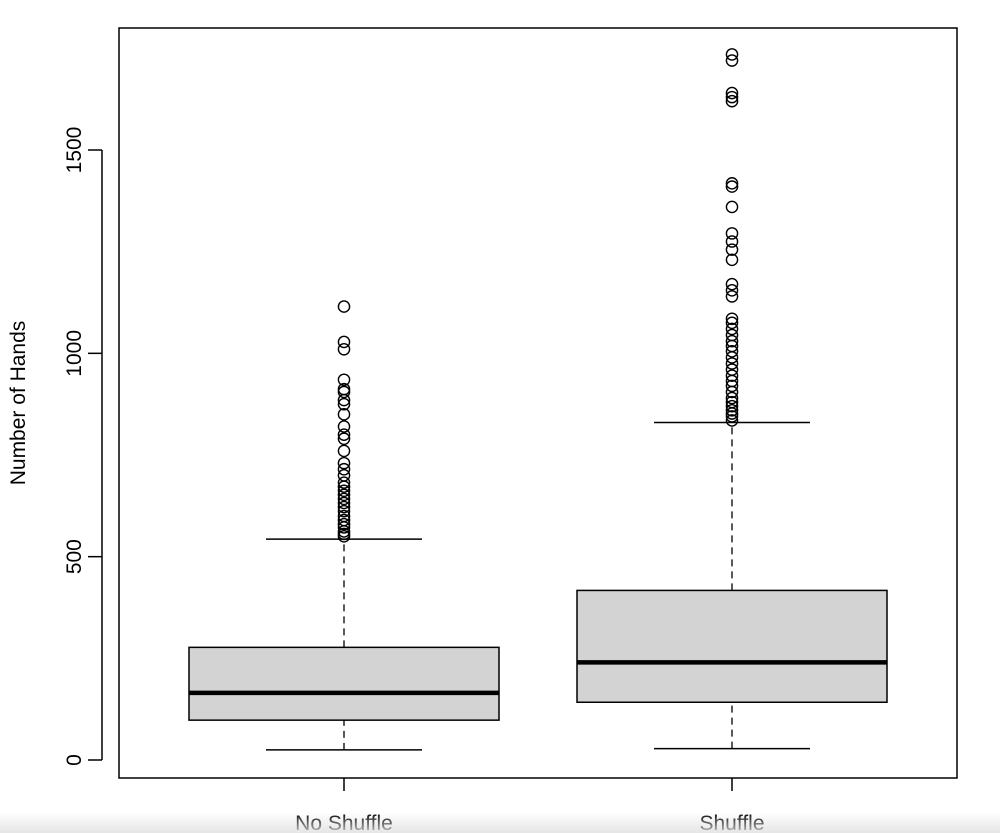  What do you see at coordinates (344, 822) in the screenshot?
I see `x-tick-label: No Shuffle` at bounding box center [344, 822].